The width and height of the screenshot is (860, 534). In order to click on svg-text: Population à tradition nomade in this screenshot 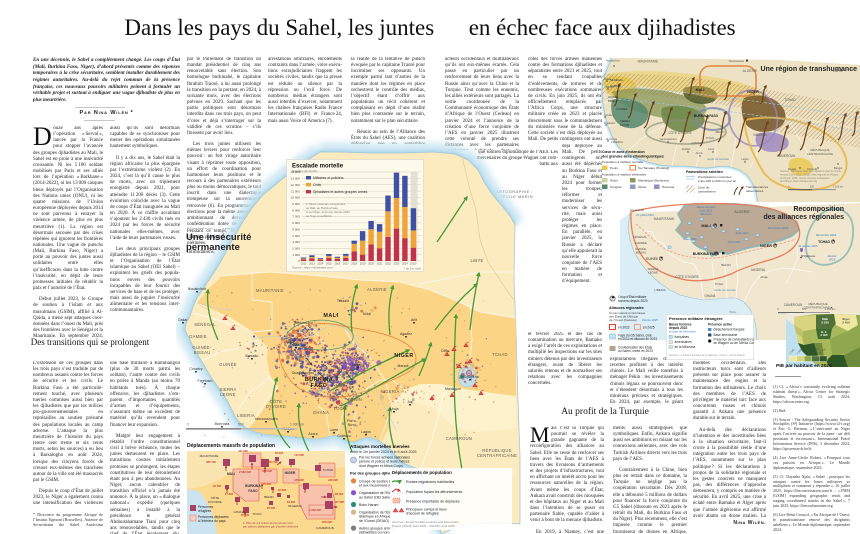, I will do `click(622, 162)`.